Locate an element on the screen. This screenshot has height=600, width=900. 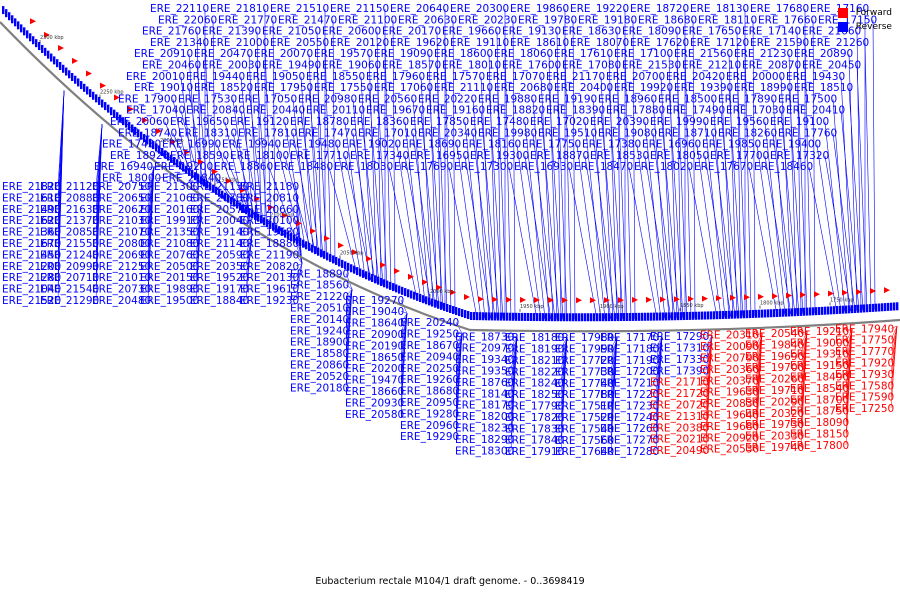
reverse-gene-label: ERE_19660 is located at coordinates (471, 32).